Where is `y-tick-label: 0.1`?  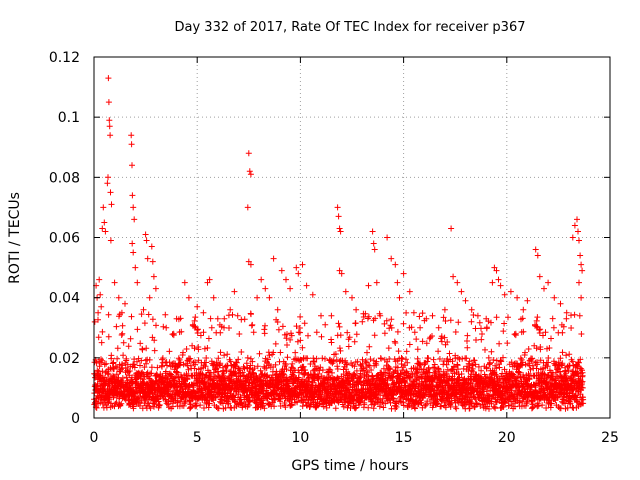
y-tick-label: 0.1 is located at coordinates (69, 118).